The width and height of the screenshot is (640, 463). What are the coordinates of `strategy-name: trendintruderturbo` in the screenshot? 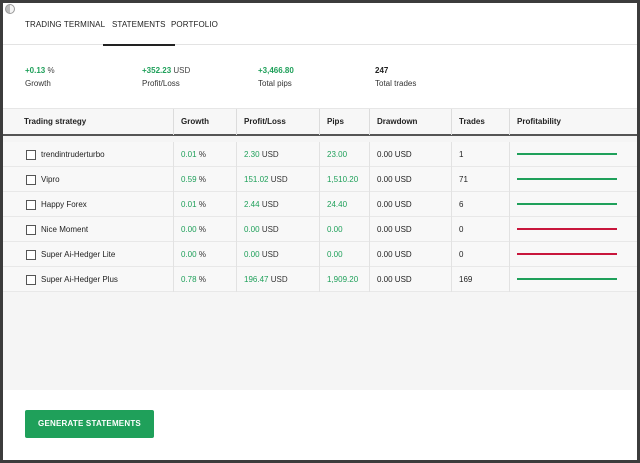 It's located at (73, 154).